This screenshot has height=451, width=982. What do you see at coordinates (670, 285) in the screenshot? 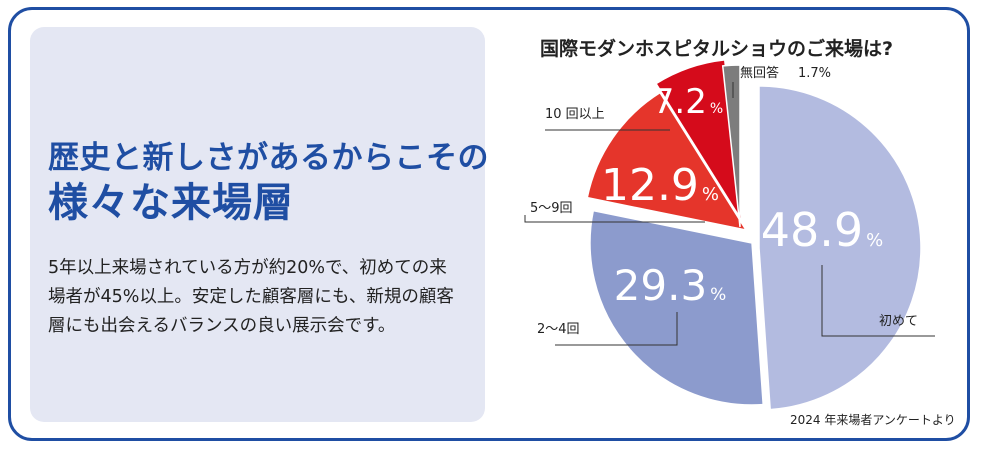
I see `slice-value-two-to-four: 29.3%` at bounding box center [670, 285].